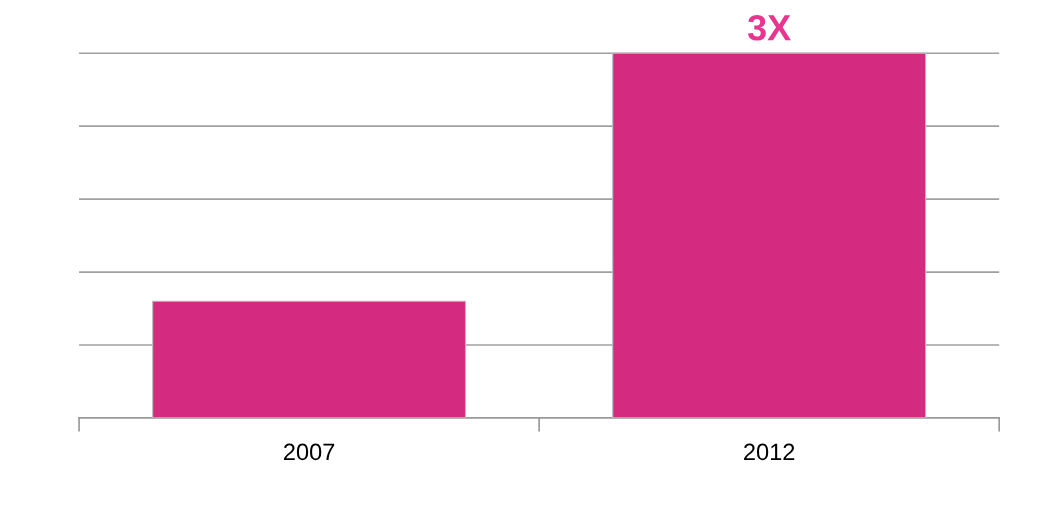 Image resolution: width=1054 pixels, height=529 pixels. What do you see at coordinates (769, 452) in the screenshot?
I see `x-tick-label: 2012` at bounding box center [769, 452].